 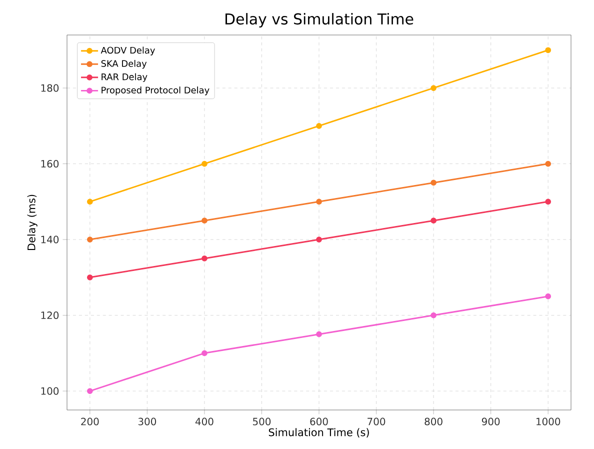 I want to click on y-tick-label: 140, so click(x=50, y=240).